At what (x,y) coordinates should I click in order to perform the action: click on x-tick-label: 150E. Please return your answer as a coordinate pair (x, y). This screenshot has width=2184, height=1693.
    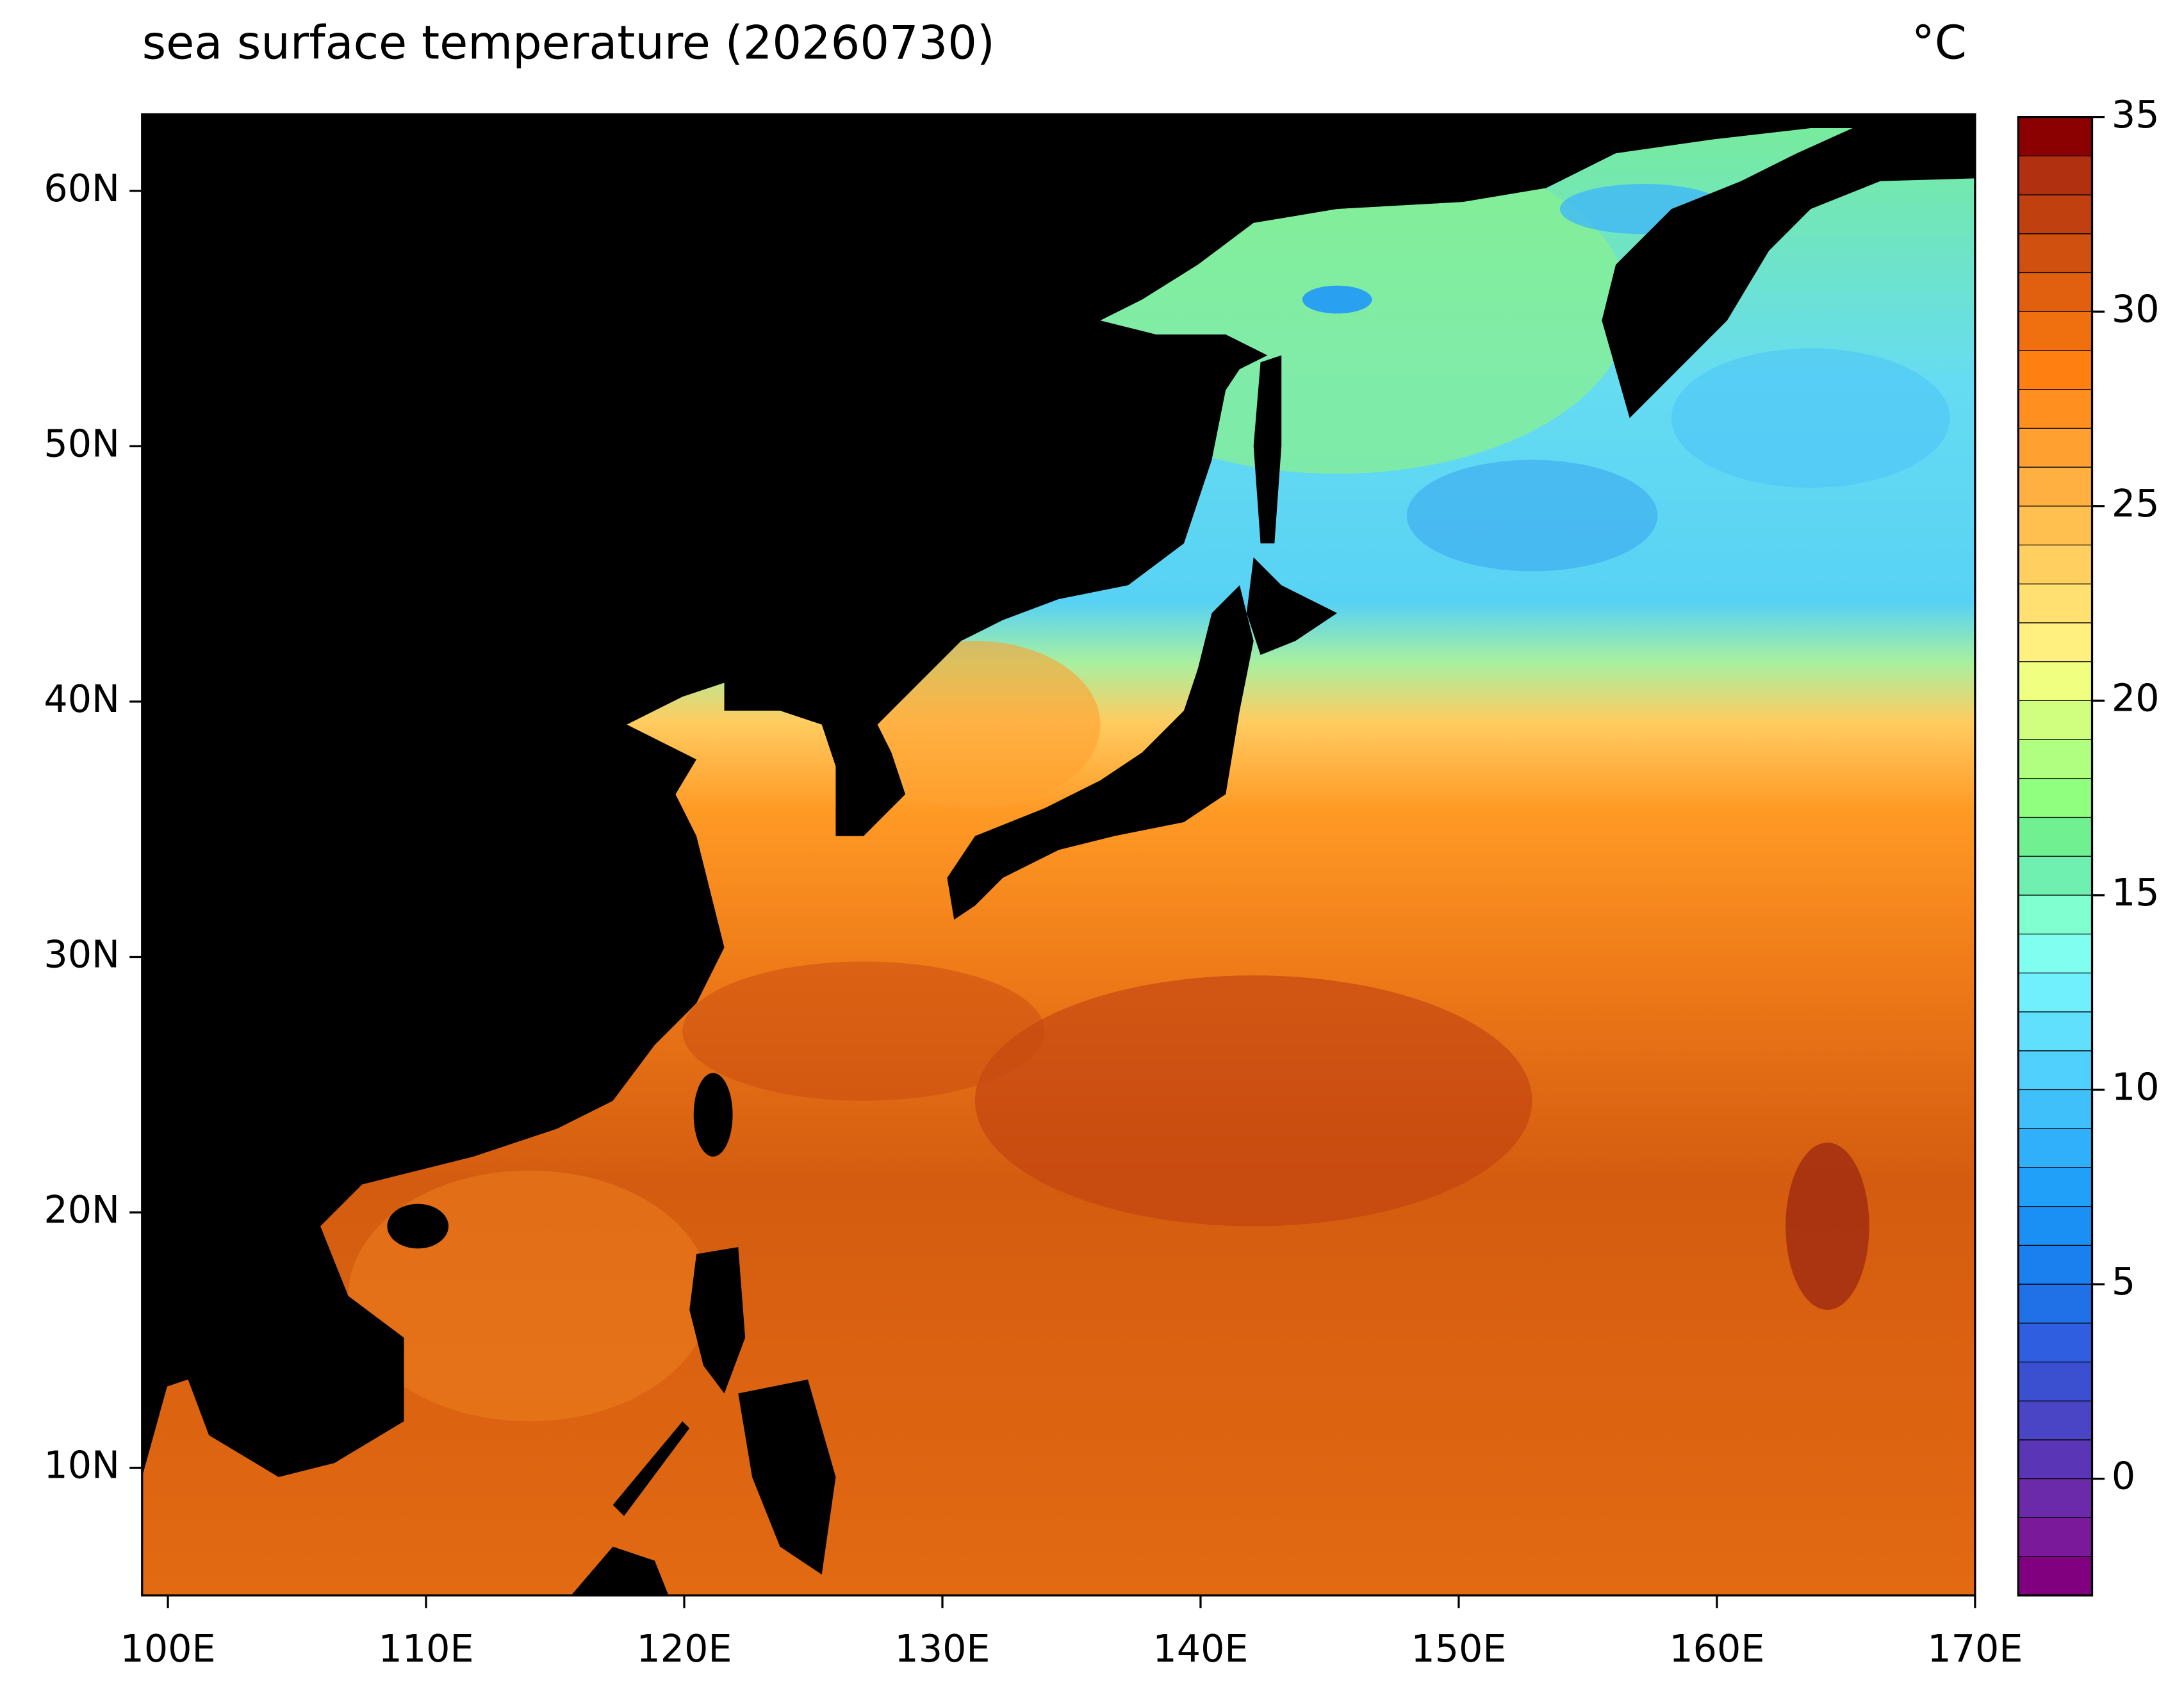
    Looking at the image, I should click on (1458, 1649).